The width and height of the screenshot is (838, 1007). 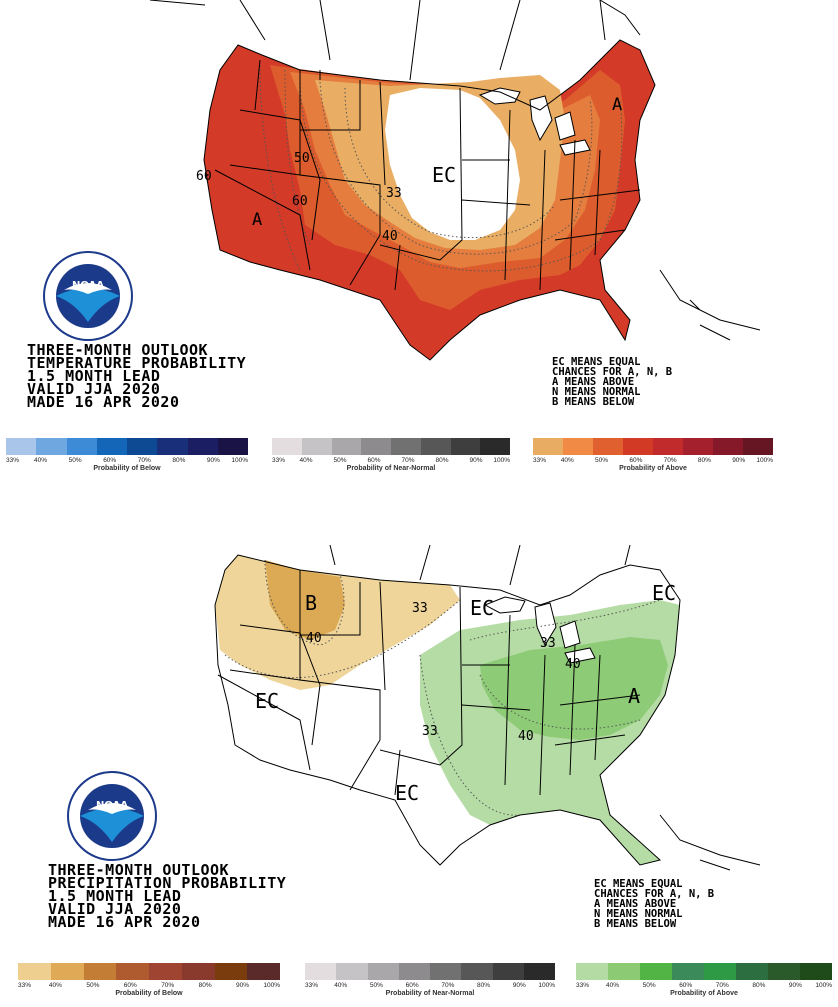 I want to click on precip-label-40-oh: 40, so click(x=573, y=664).